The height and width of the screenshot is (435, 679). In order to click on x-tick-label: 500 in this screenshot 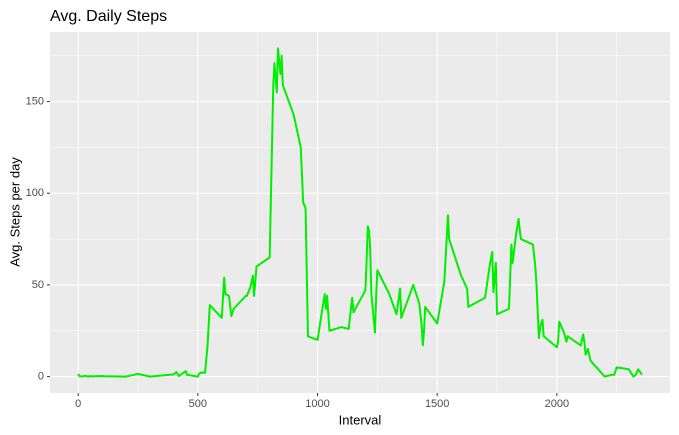, I will do `click(198, 404)`.